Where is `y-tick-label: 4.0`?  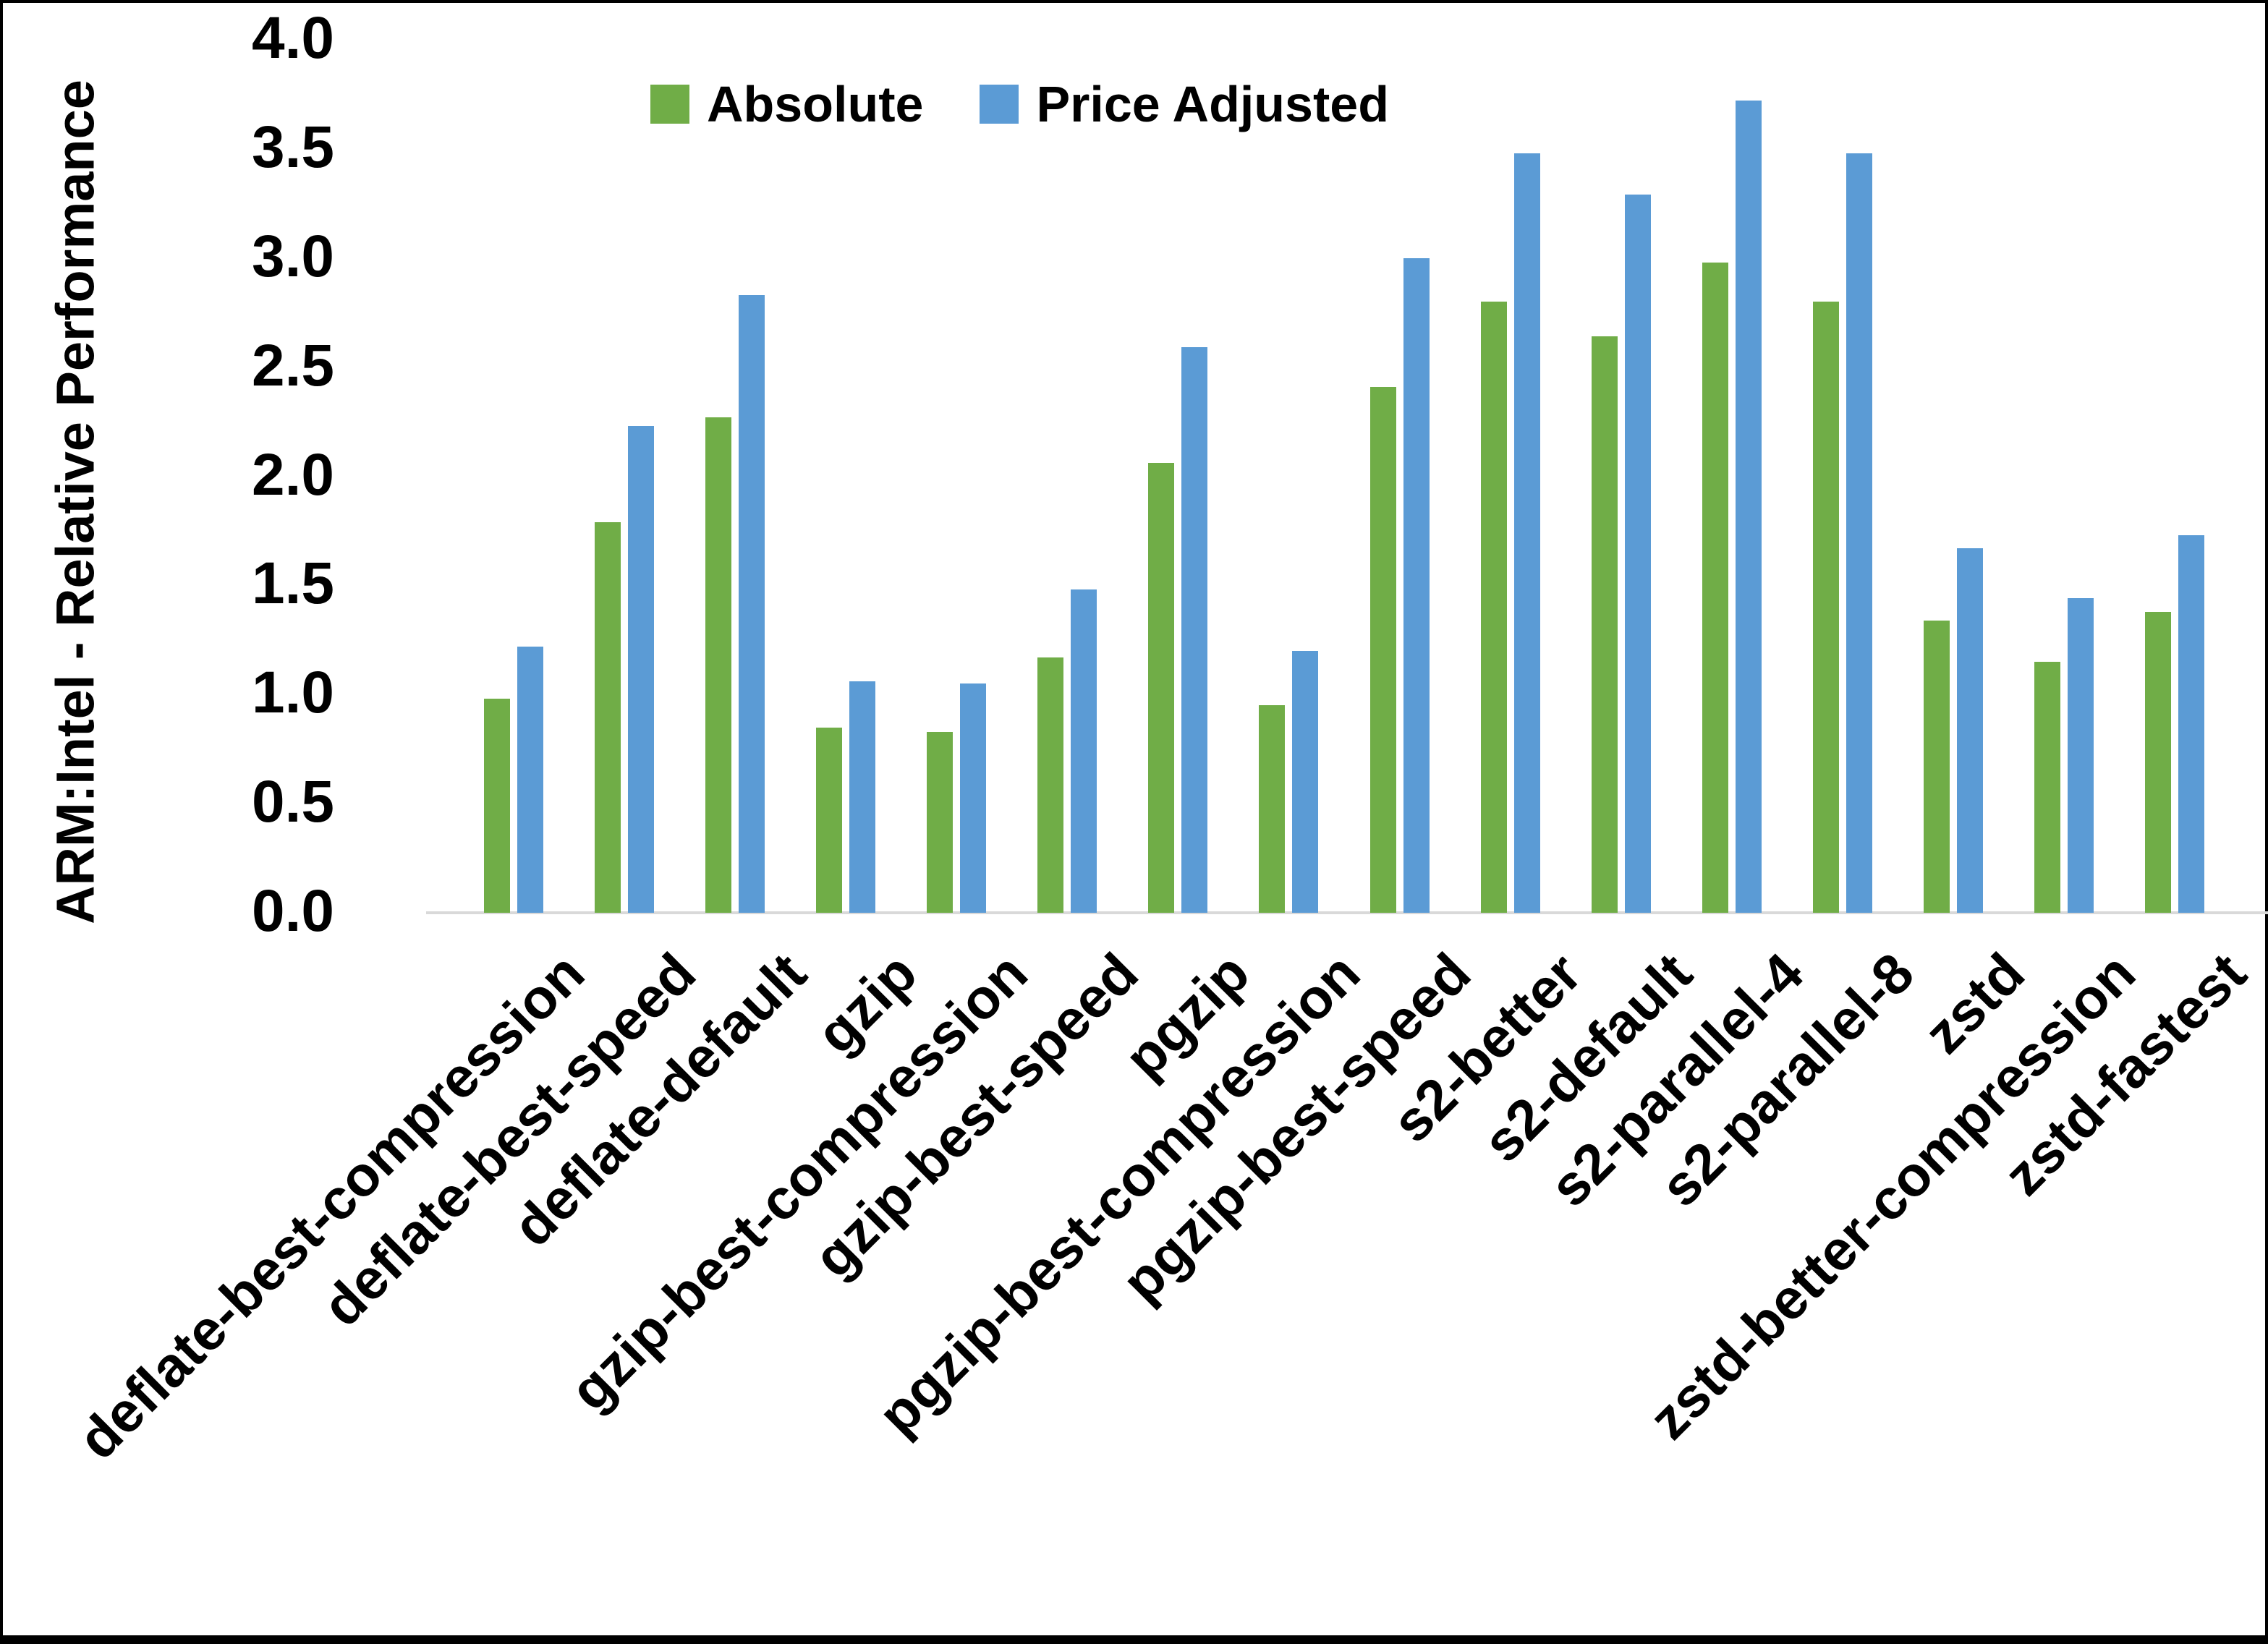
y-tick-label: 4.0 is located at coordinates (293, 38).